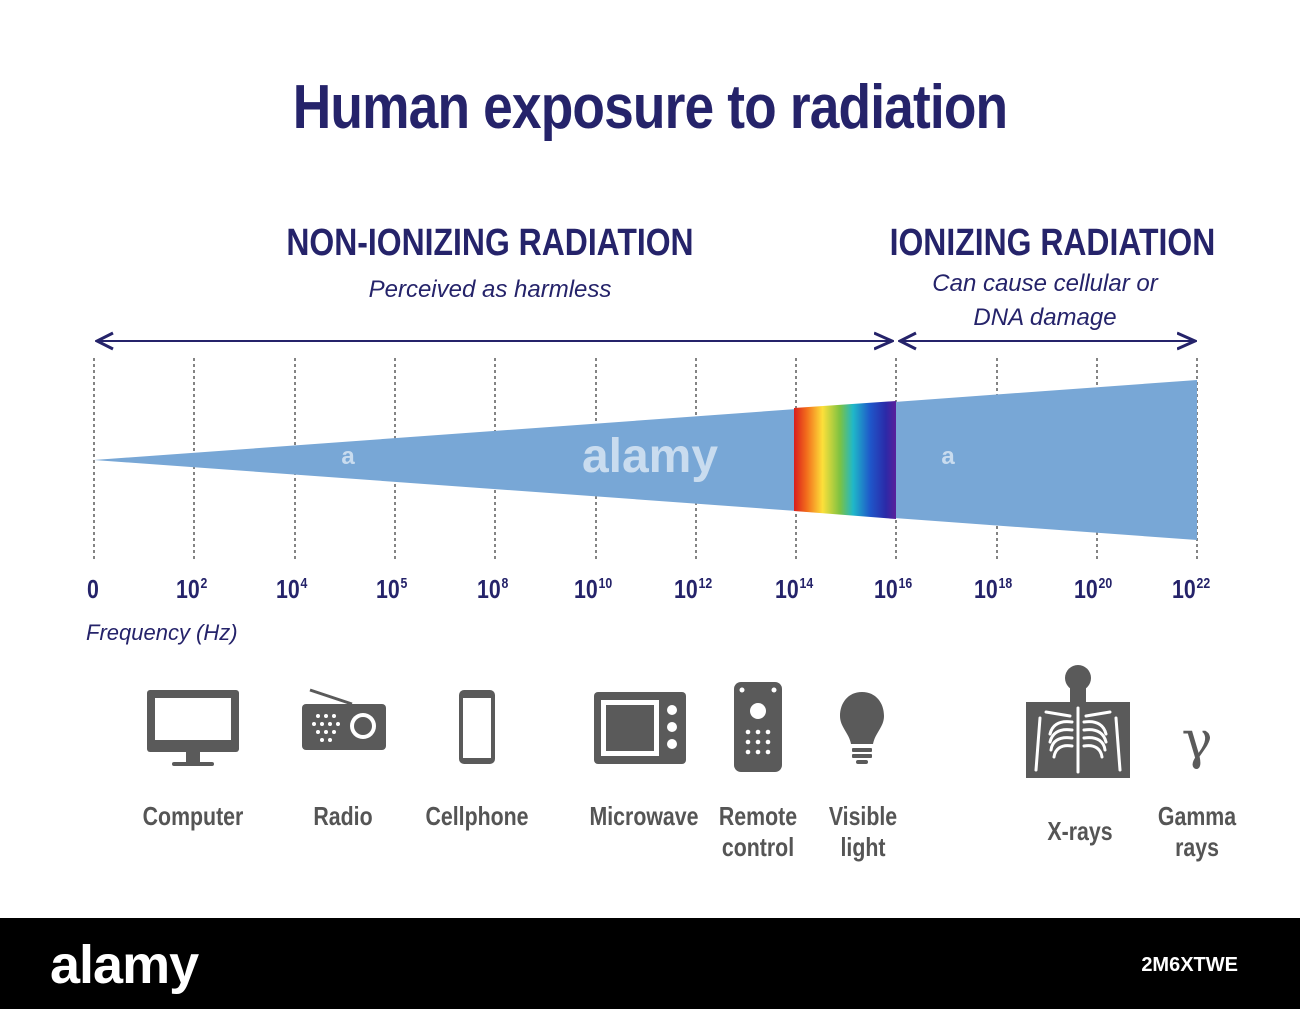 This screenshot has width=1300, height=1009. What do you see at coordinates (806, 583) in the screenshot?
I see `tick-exponent: 14` at bounding box center [806, 583].